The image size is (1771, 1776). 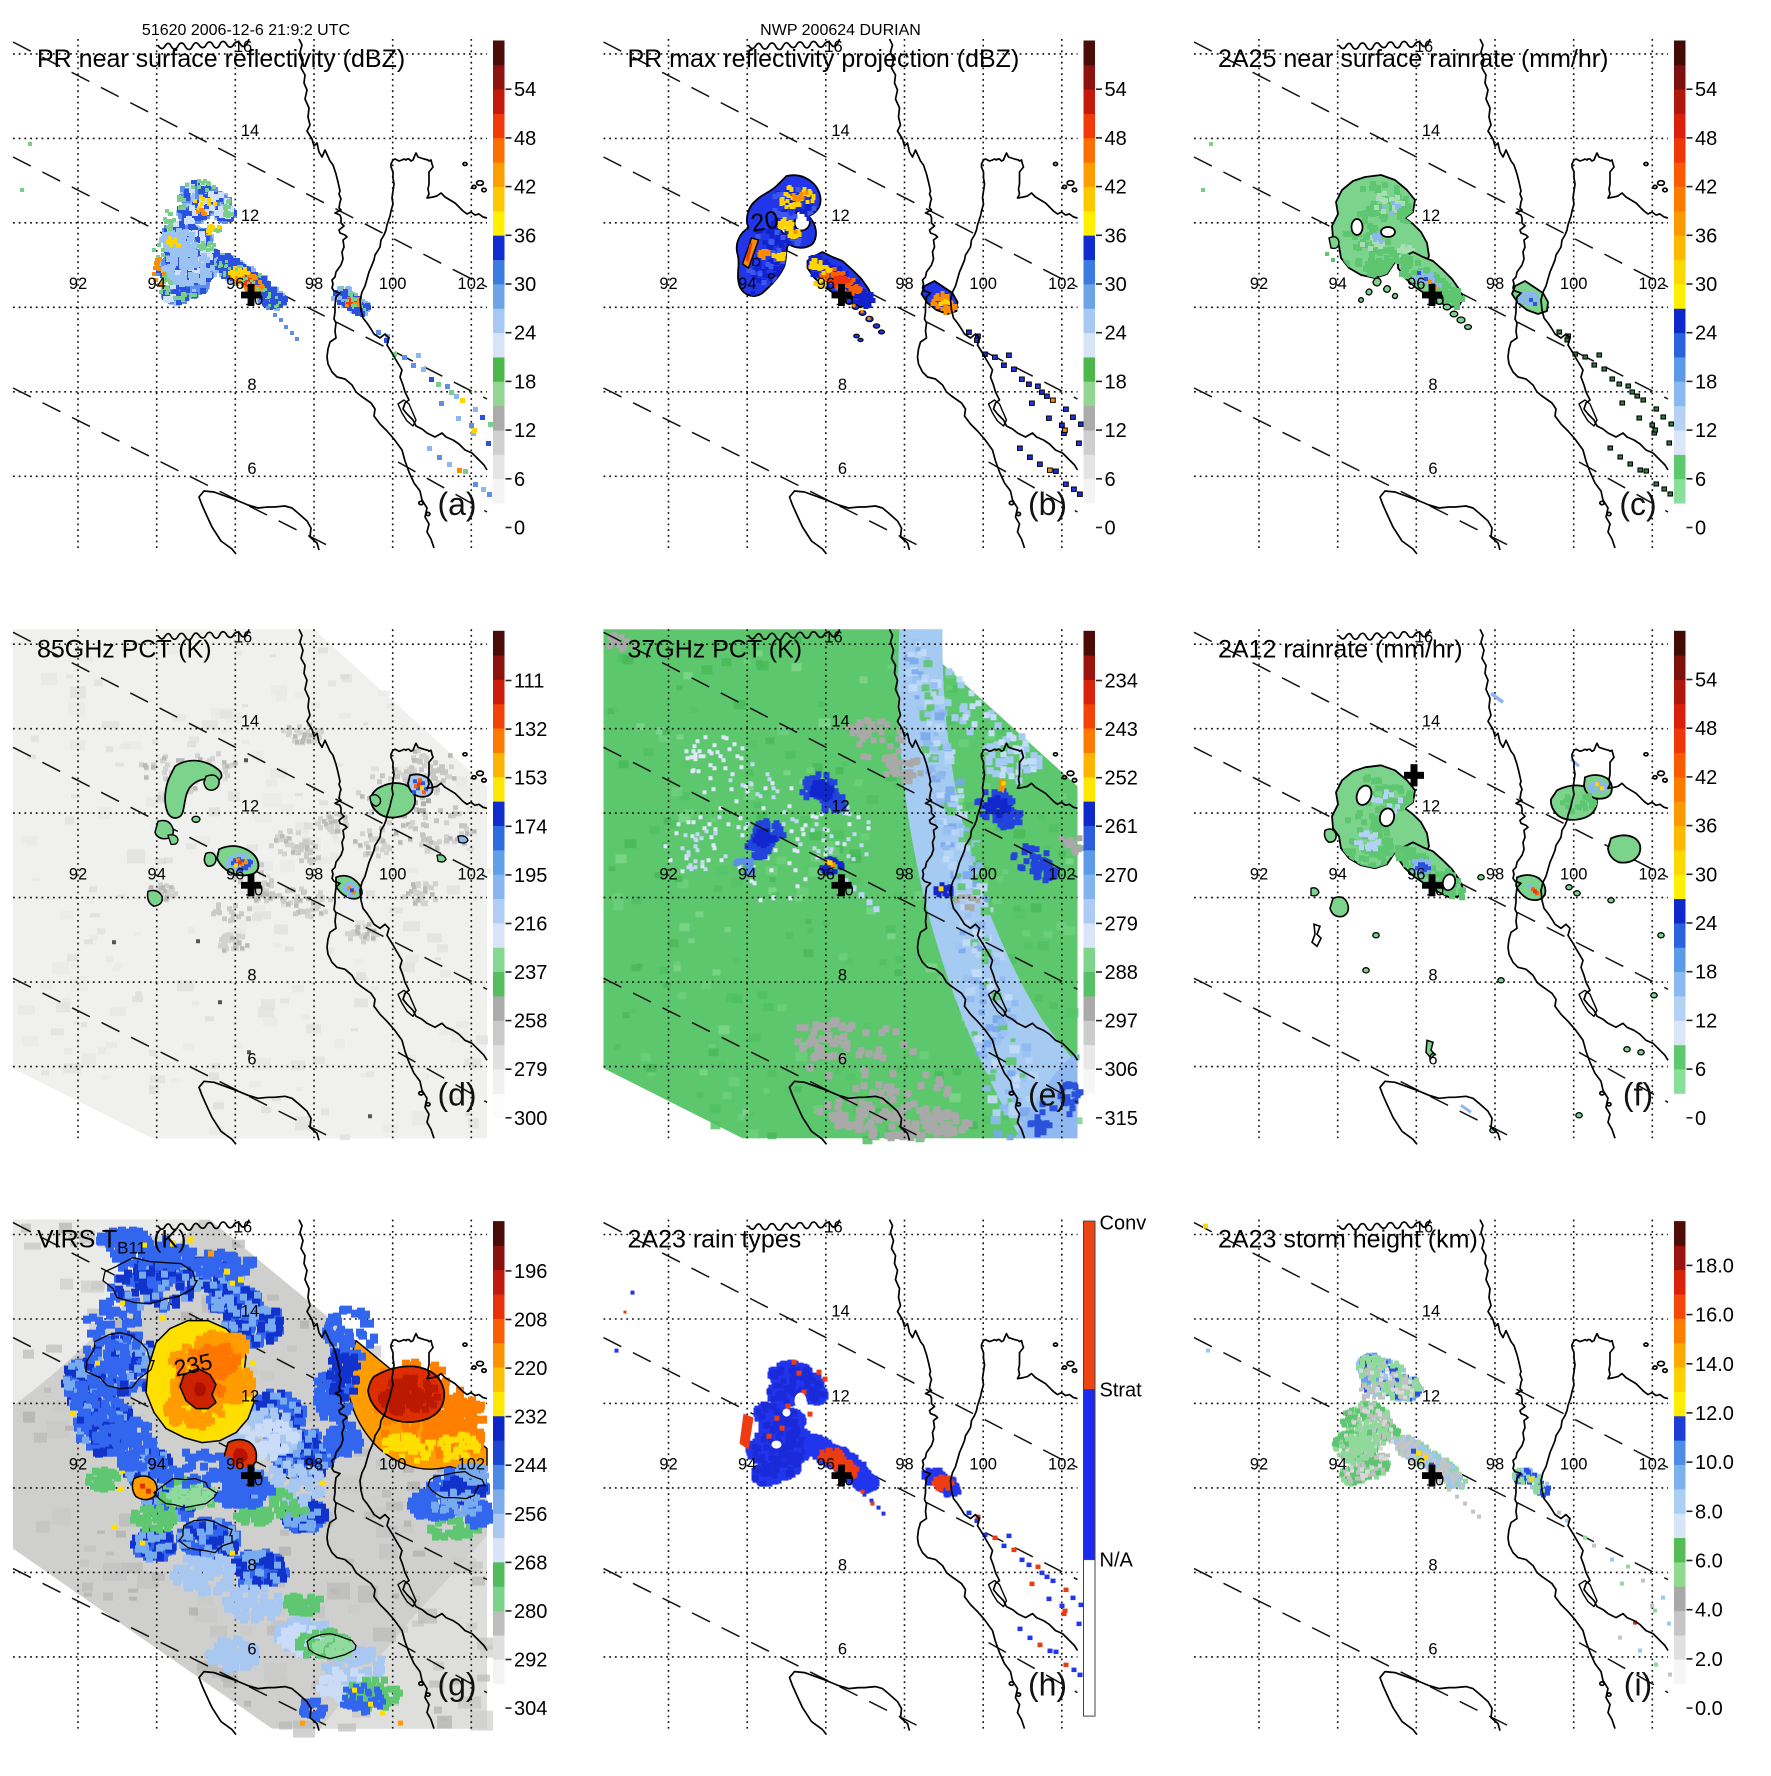 What do you see at coordinates (1047, 1685) in the screenshot?
I see `svg-text: (h)` at bounding box center [1047, 1685].